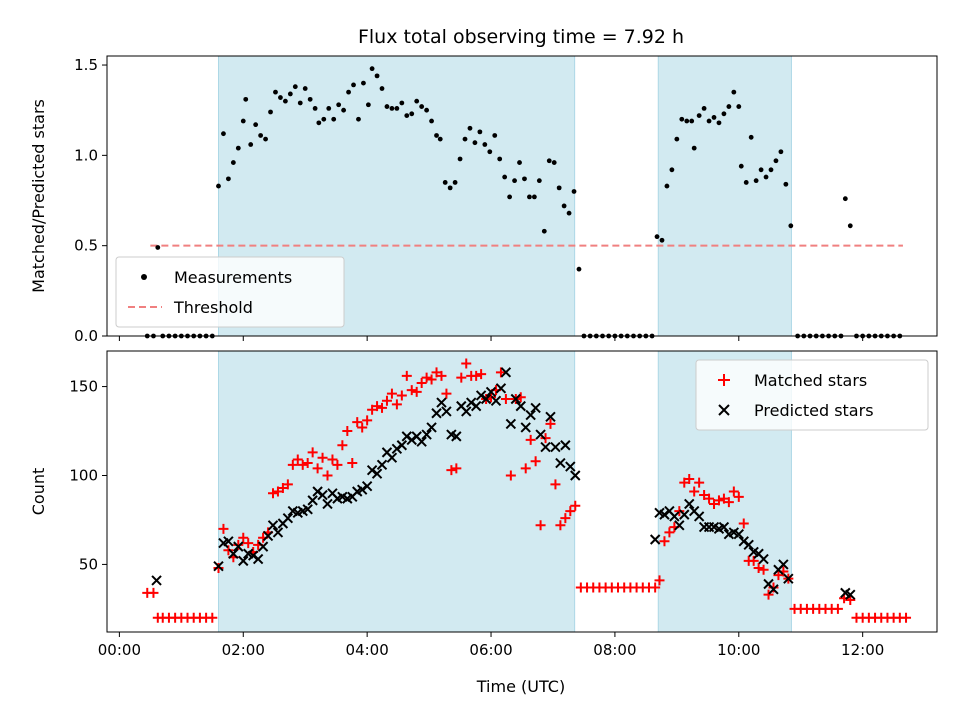 The height and width of the screenshot is (720, 960). What do you see at coordinates (738, 650) in the screenshot?
I see `x-tick-label: 10:00` at bounding box center [738, 650].